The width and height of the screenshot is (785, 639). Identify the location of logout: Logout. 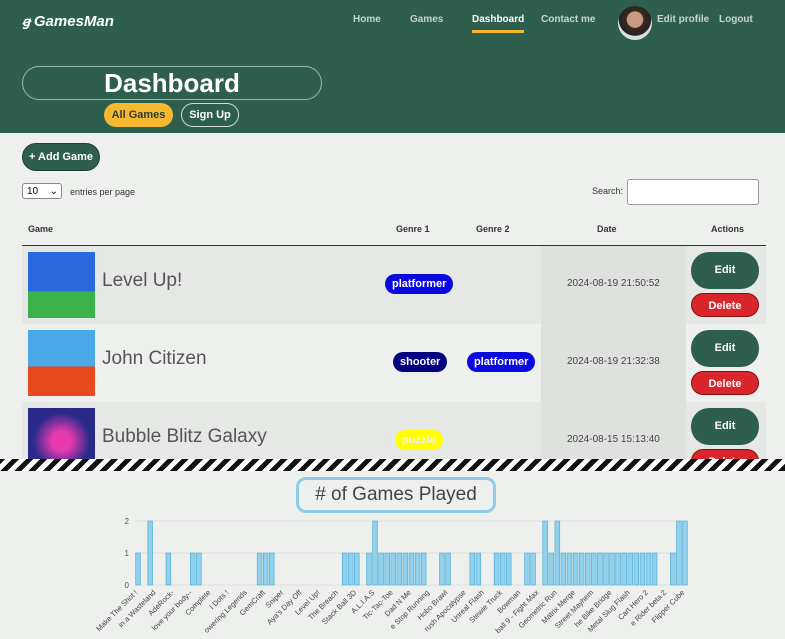
(736, 19).